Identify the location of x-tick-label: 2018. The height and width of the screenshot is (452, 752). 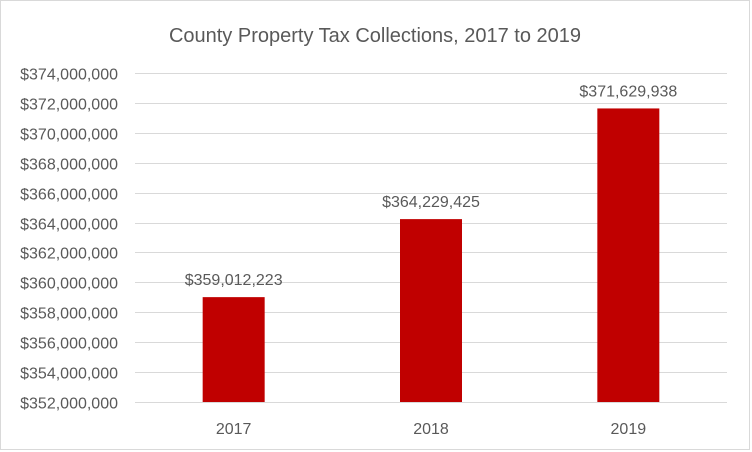
(431, 429).